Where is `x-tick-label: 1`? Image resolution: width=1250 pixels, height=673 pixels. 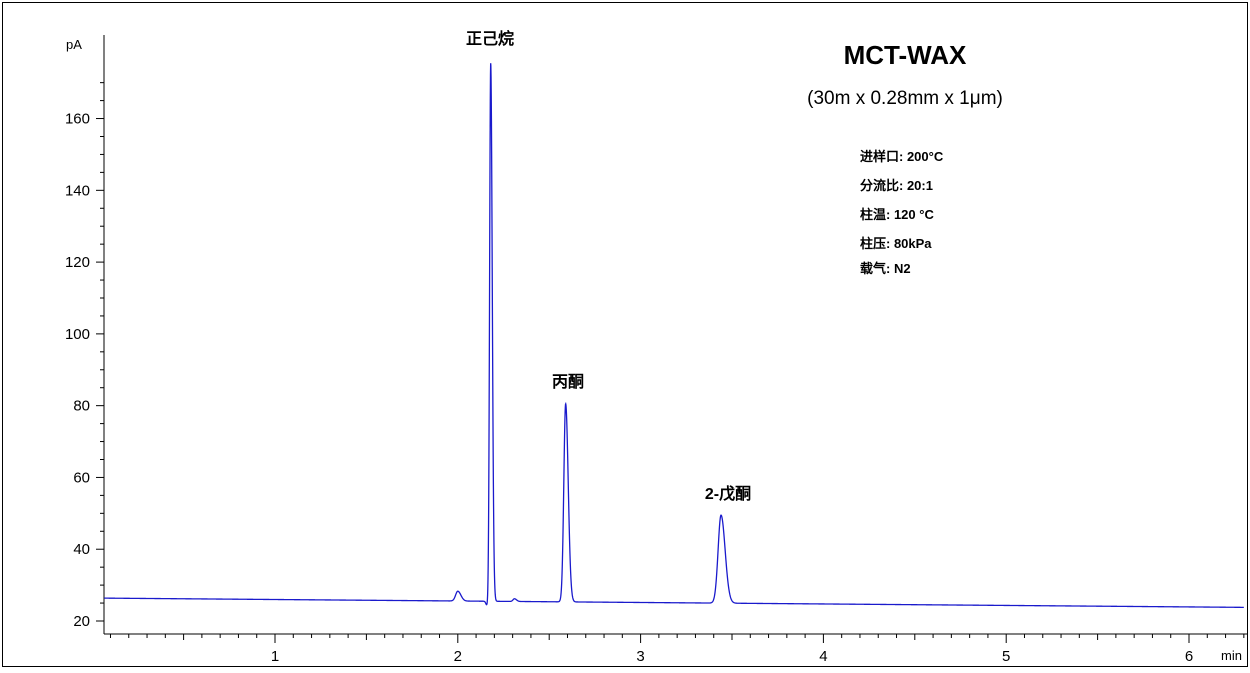 x-tick-label: 1 is located at coordinates (275, 656).